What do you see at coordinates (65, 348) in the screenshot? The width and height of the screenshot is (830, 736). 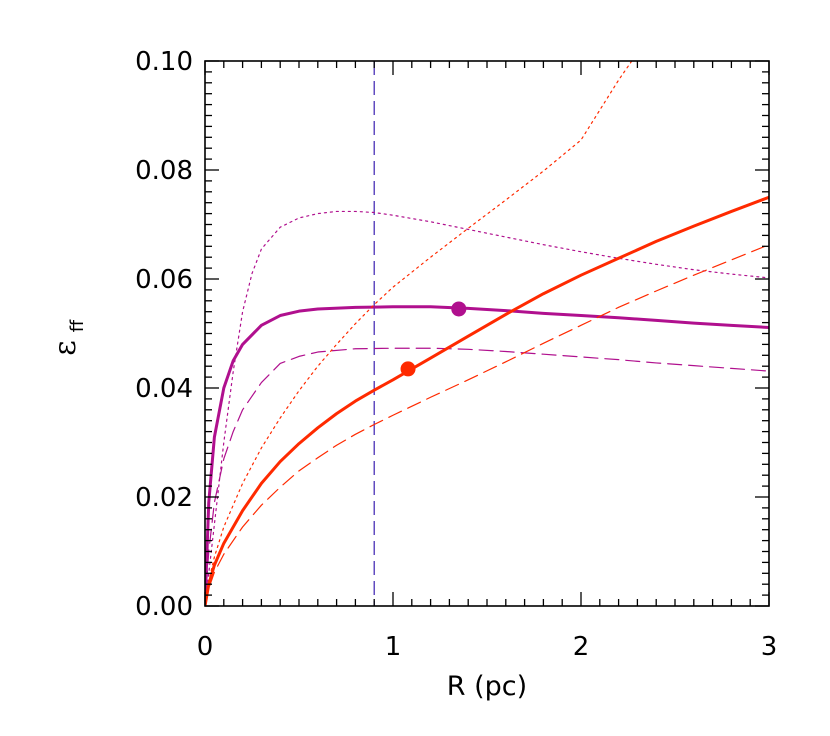 I see `y-axis-label-symbol: ε` at bounding box center [65, 348].